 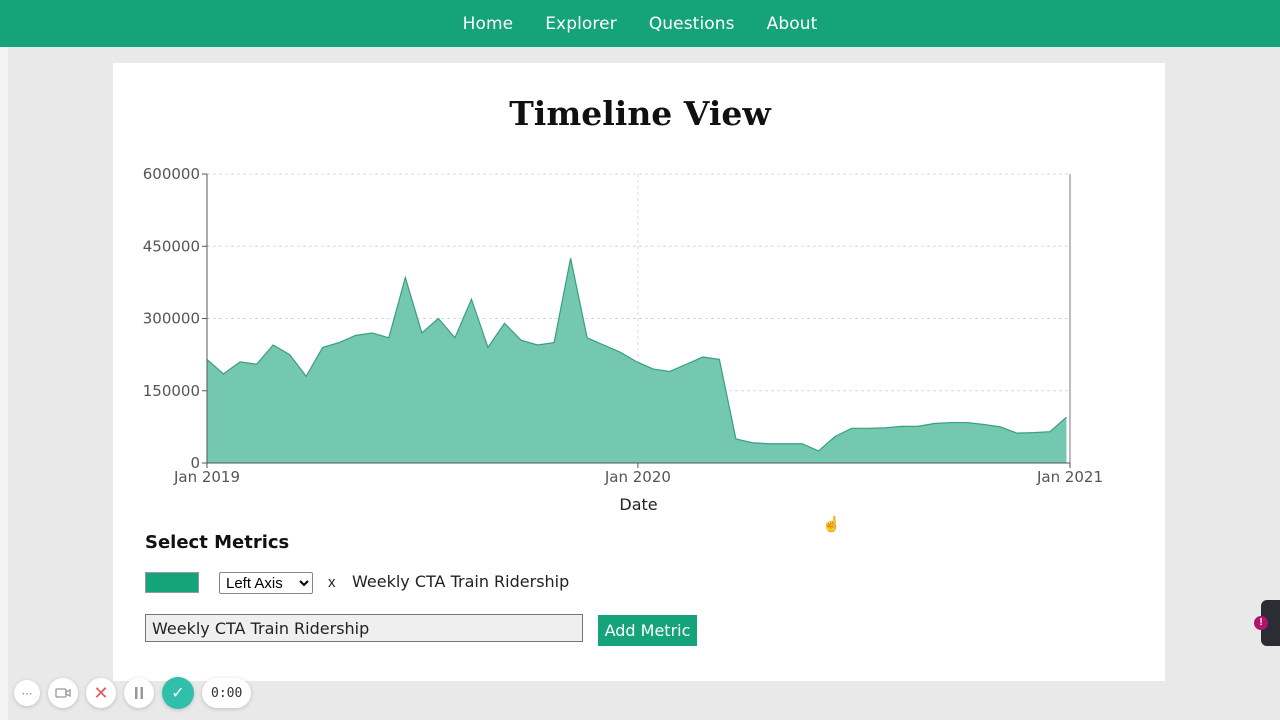 I want to click on left-gutter, so click(x=4, y=383).